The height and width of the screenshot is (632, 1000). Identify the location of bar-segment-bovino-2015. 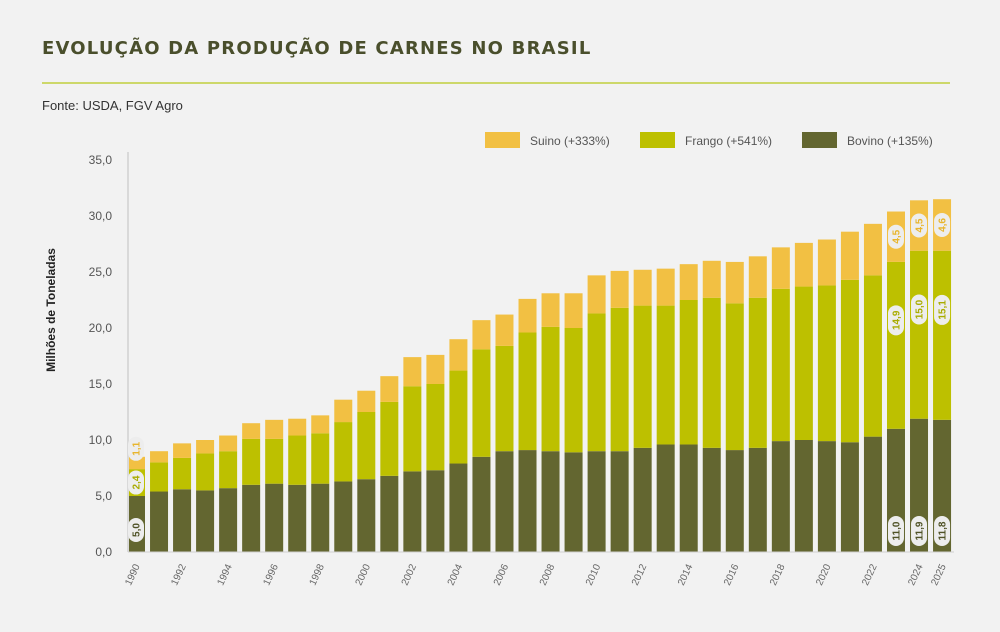
(711, 499).